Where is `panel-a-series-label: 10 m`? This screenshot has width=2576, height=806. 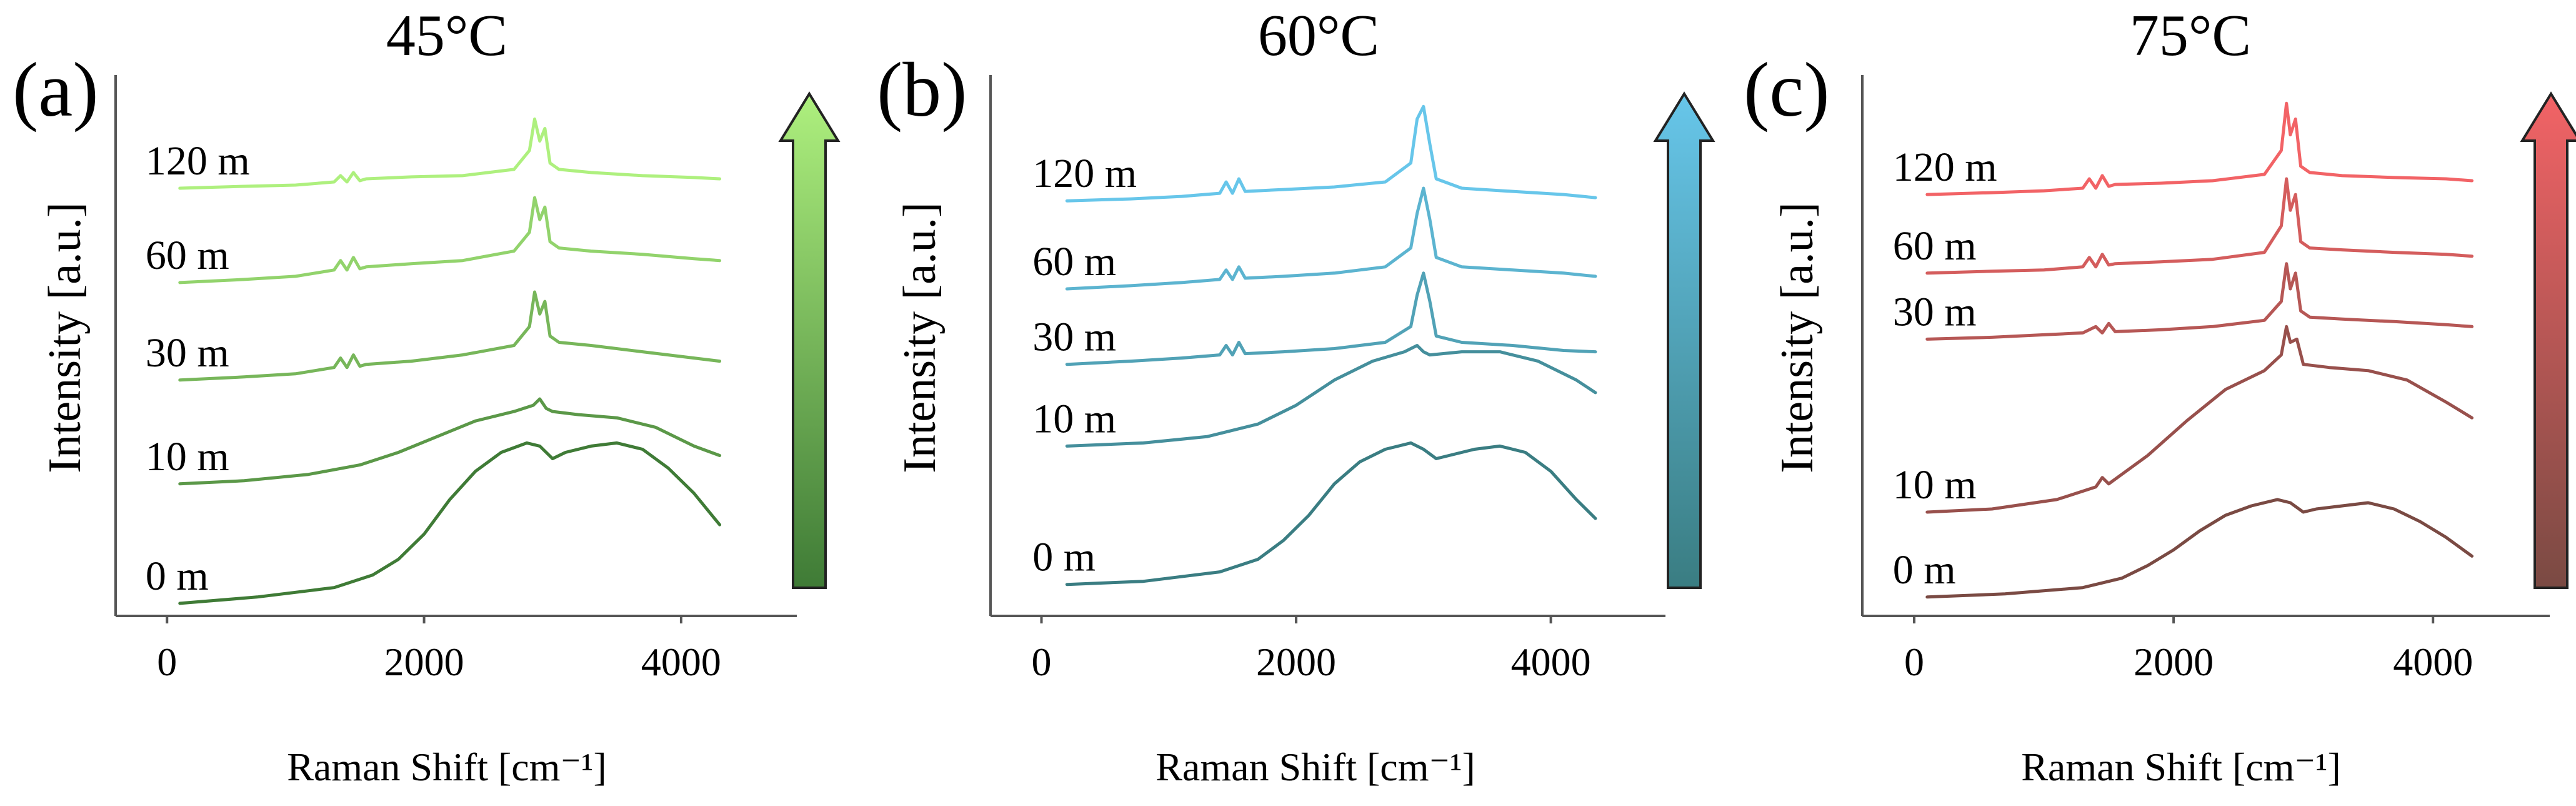 panel-a-series-label: 10 m is located at coordinates (187, 457).